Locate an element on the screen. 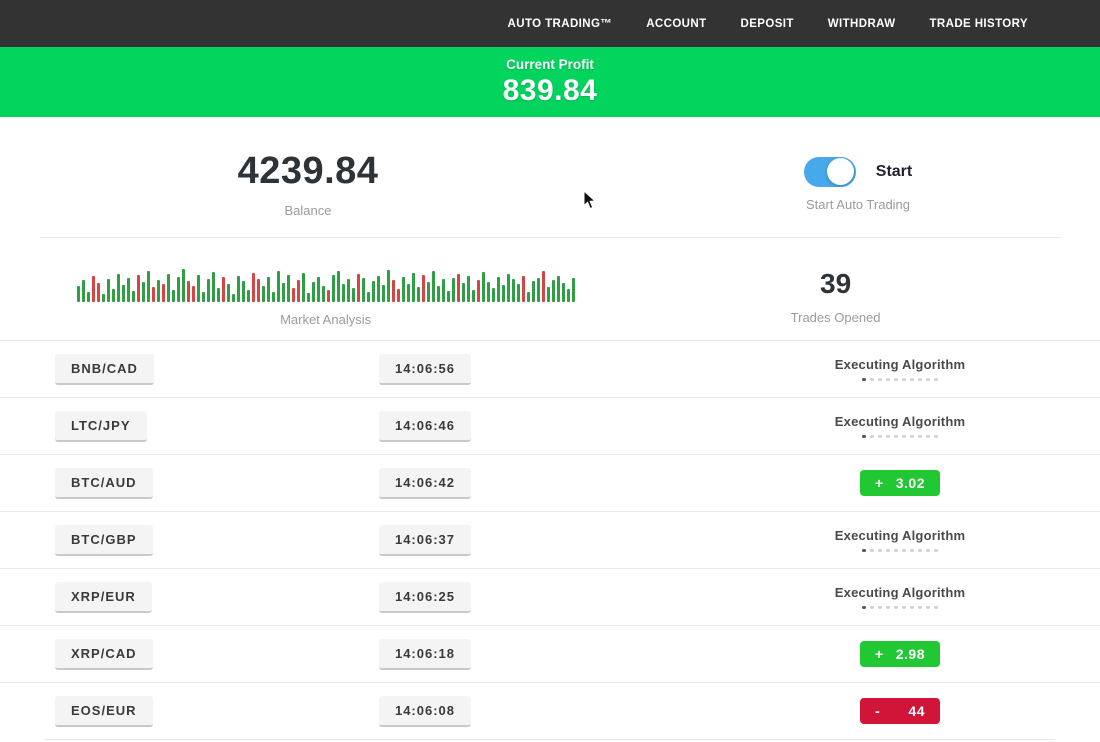  result-sign: + is located at coordinates (879, 654).